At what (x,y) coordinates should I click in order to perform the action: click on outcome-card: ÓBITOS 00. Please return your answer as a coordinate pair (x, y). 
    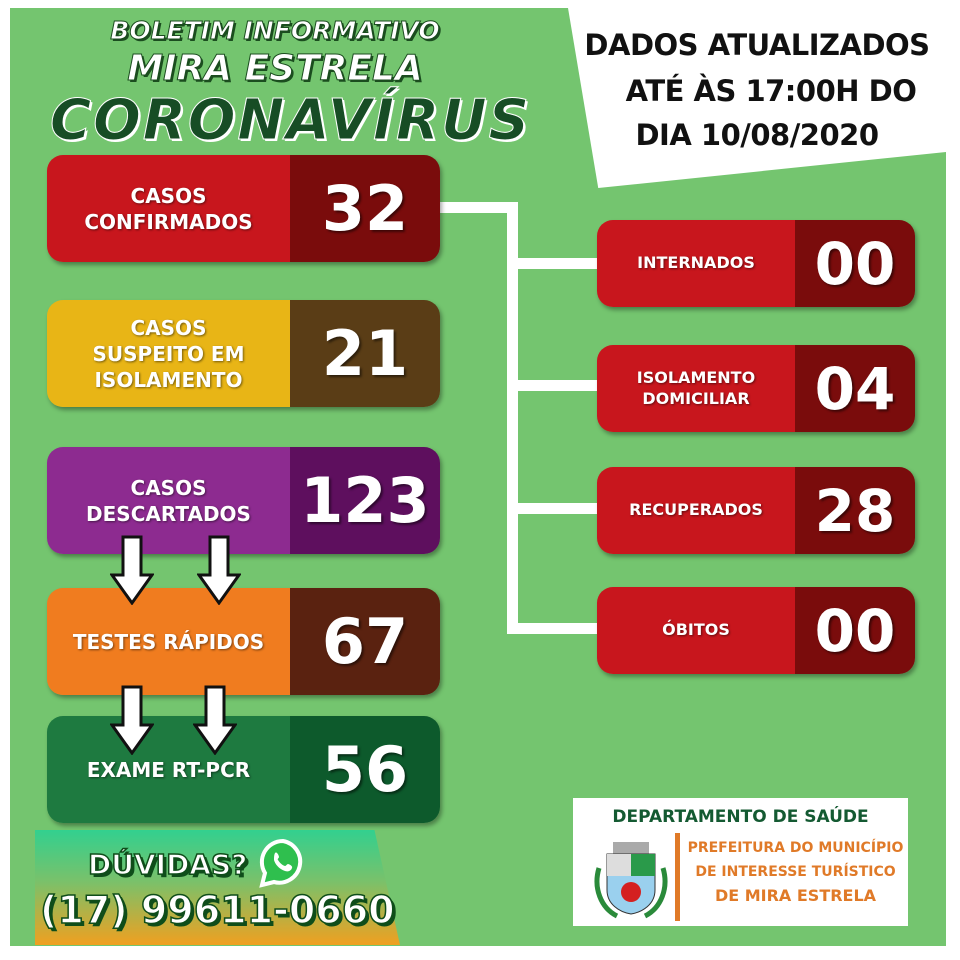
    Looking at the image, I should click on (756, 630).